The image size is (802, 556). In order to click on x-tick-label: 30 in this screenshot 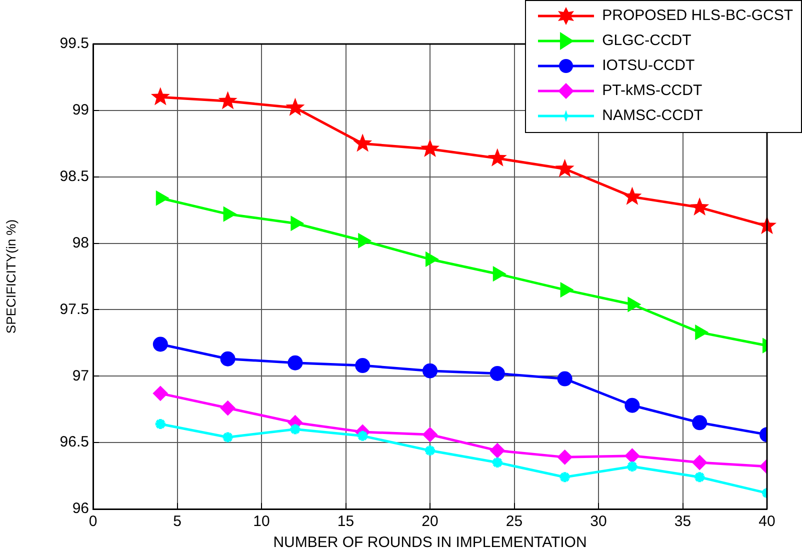, I will do `click(598, 521)`.